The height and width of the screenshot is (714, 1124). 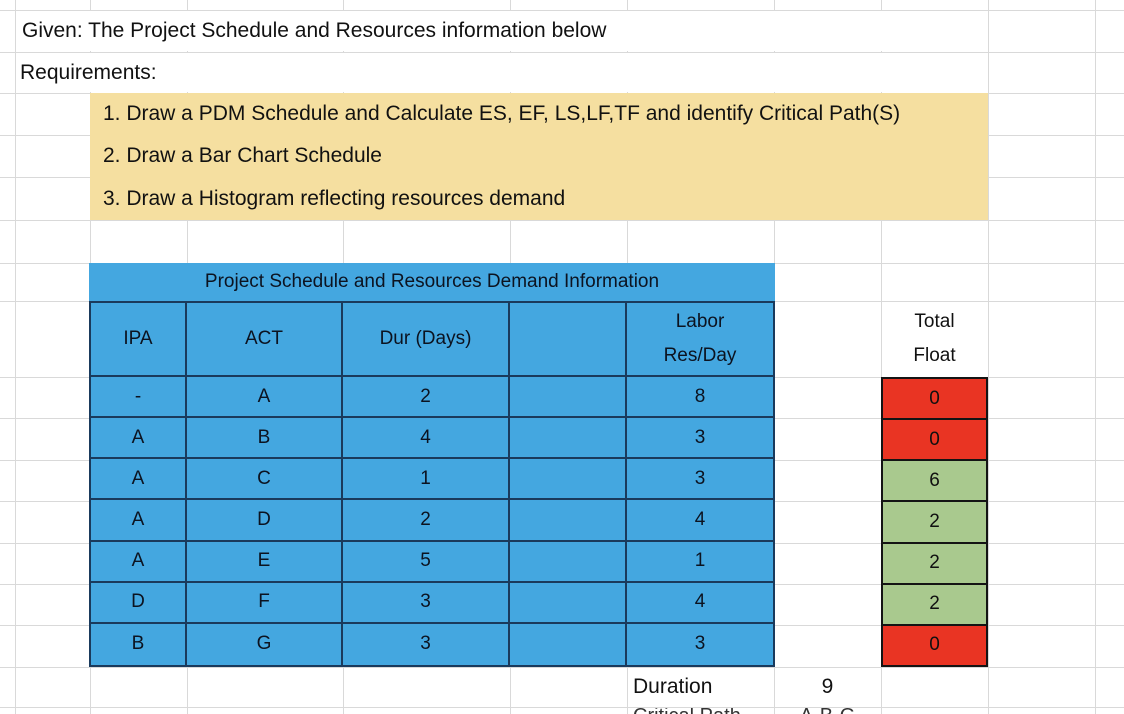 I want to click on critical-path-value-clipped: A-B-G, so click(x=827, y=711).